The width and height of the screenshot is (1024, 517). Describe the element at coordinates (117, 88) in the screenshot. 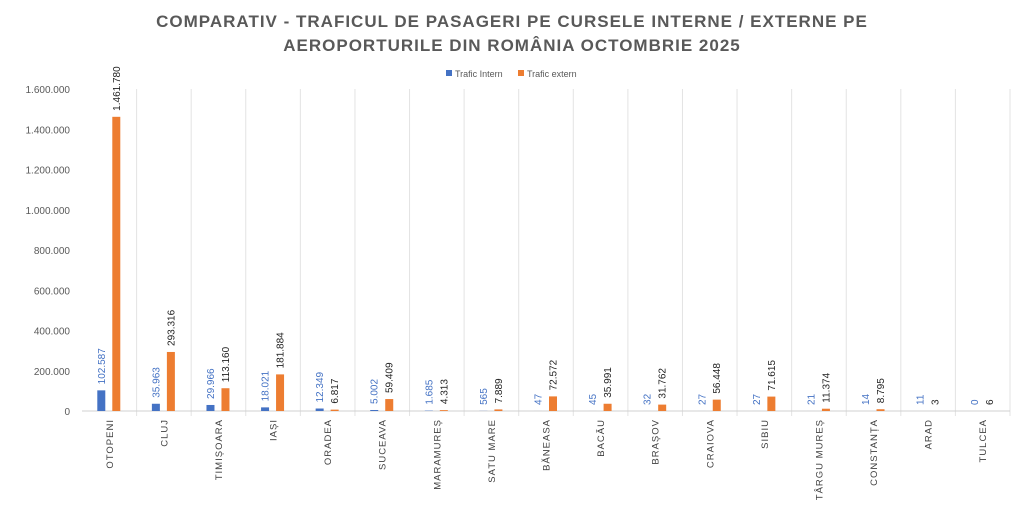

I see `data-label-extern: 1.461.780` at that location.